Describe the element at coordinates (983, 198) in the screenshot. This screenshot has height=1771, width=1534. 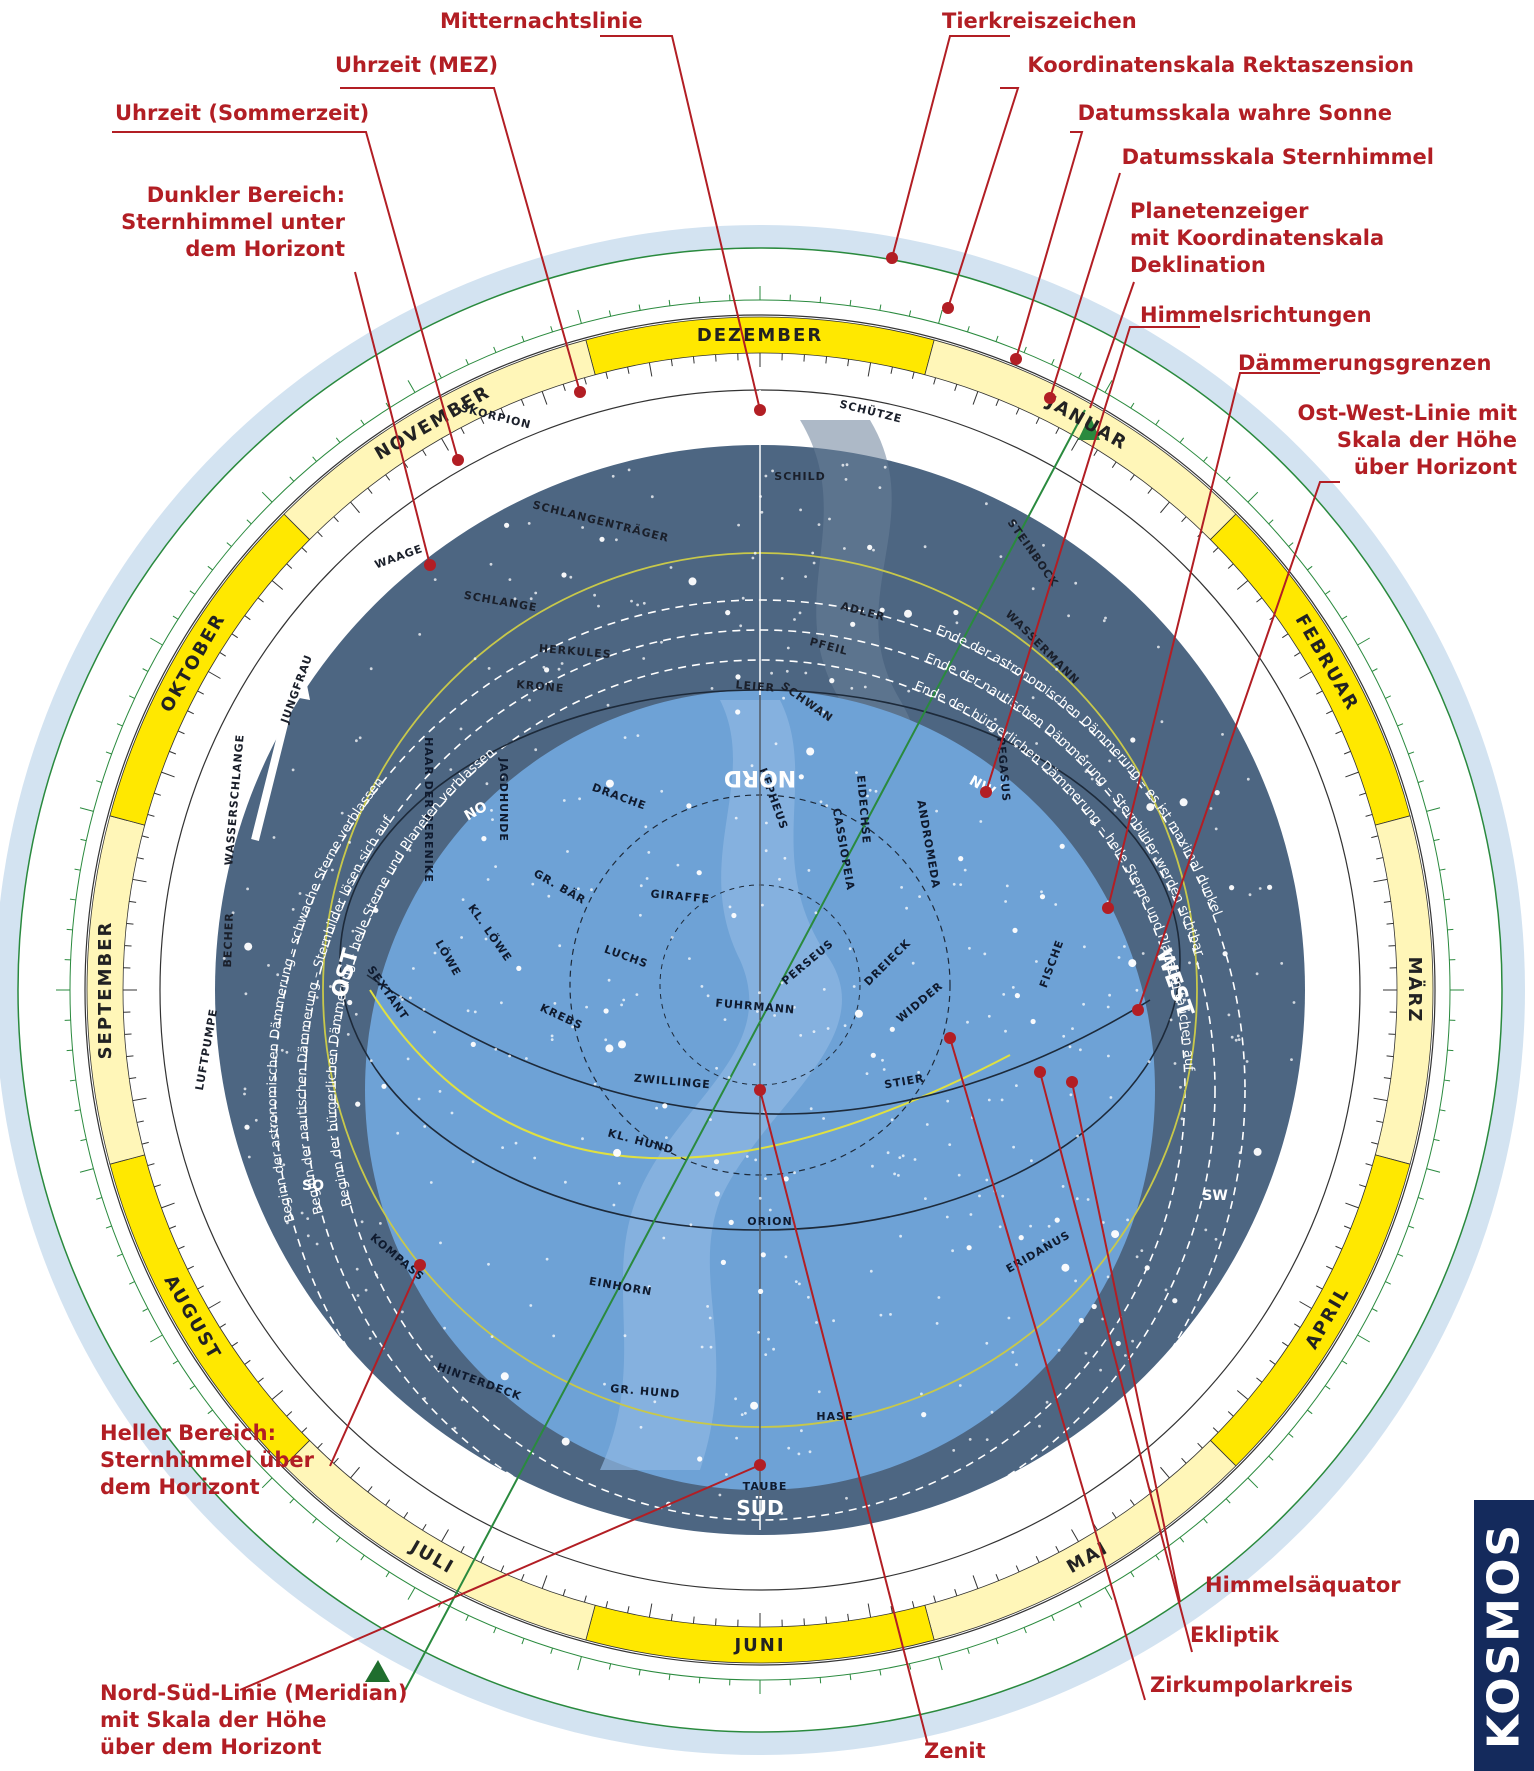
I see `leader-koordinatenskala` at that location.